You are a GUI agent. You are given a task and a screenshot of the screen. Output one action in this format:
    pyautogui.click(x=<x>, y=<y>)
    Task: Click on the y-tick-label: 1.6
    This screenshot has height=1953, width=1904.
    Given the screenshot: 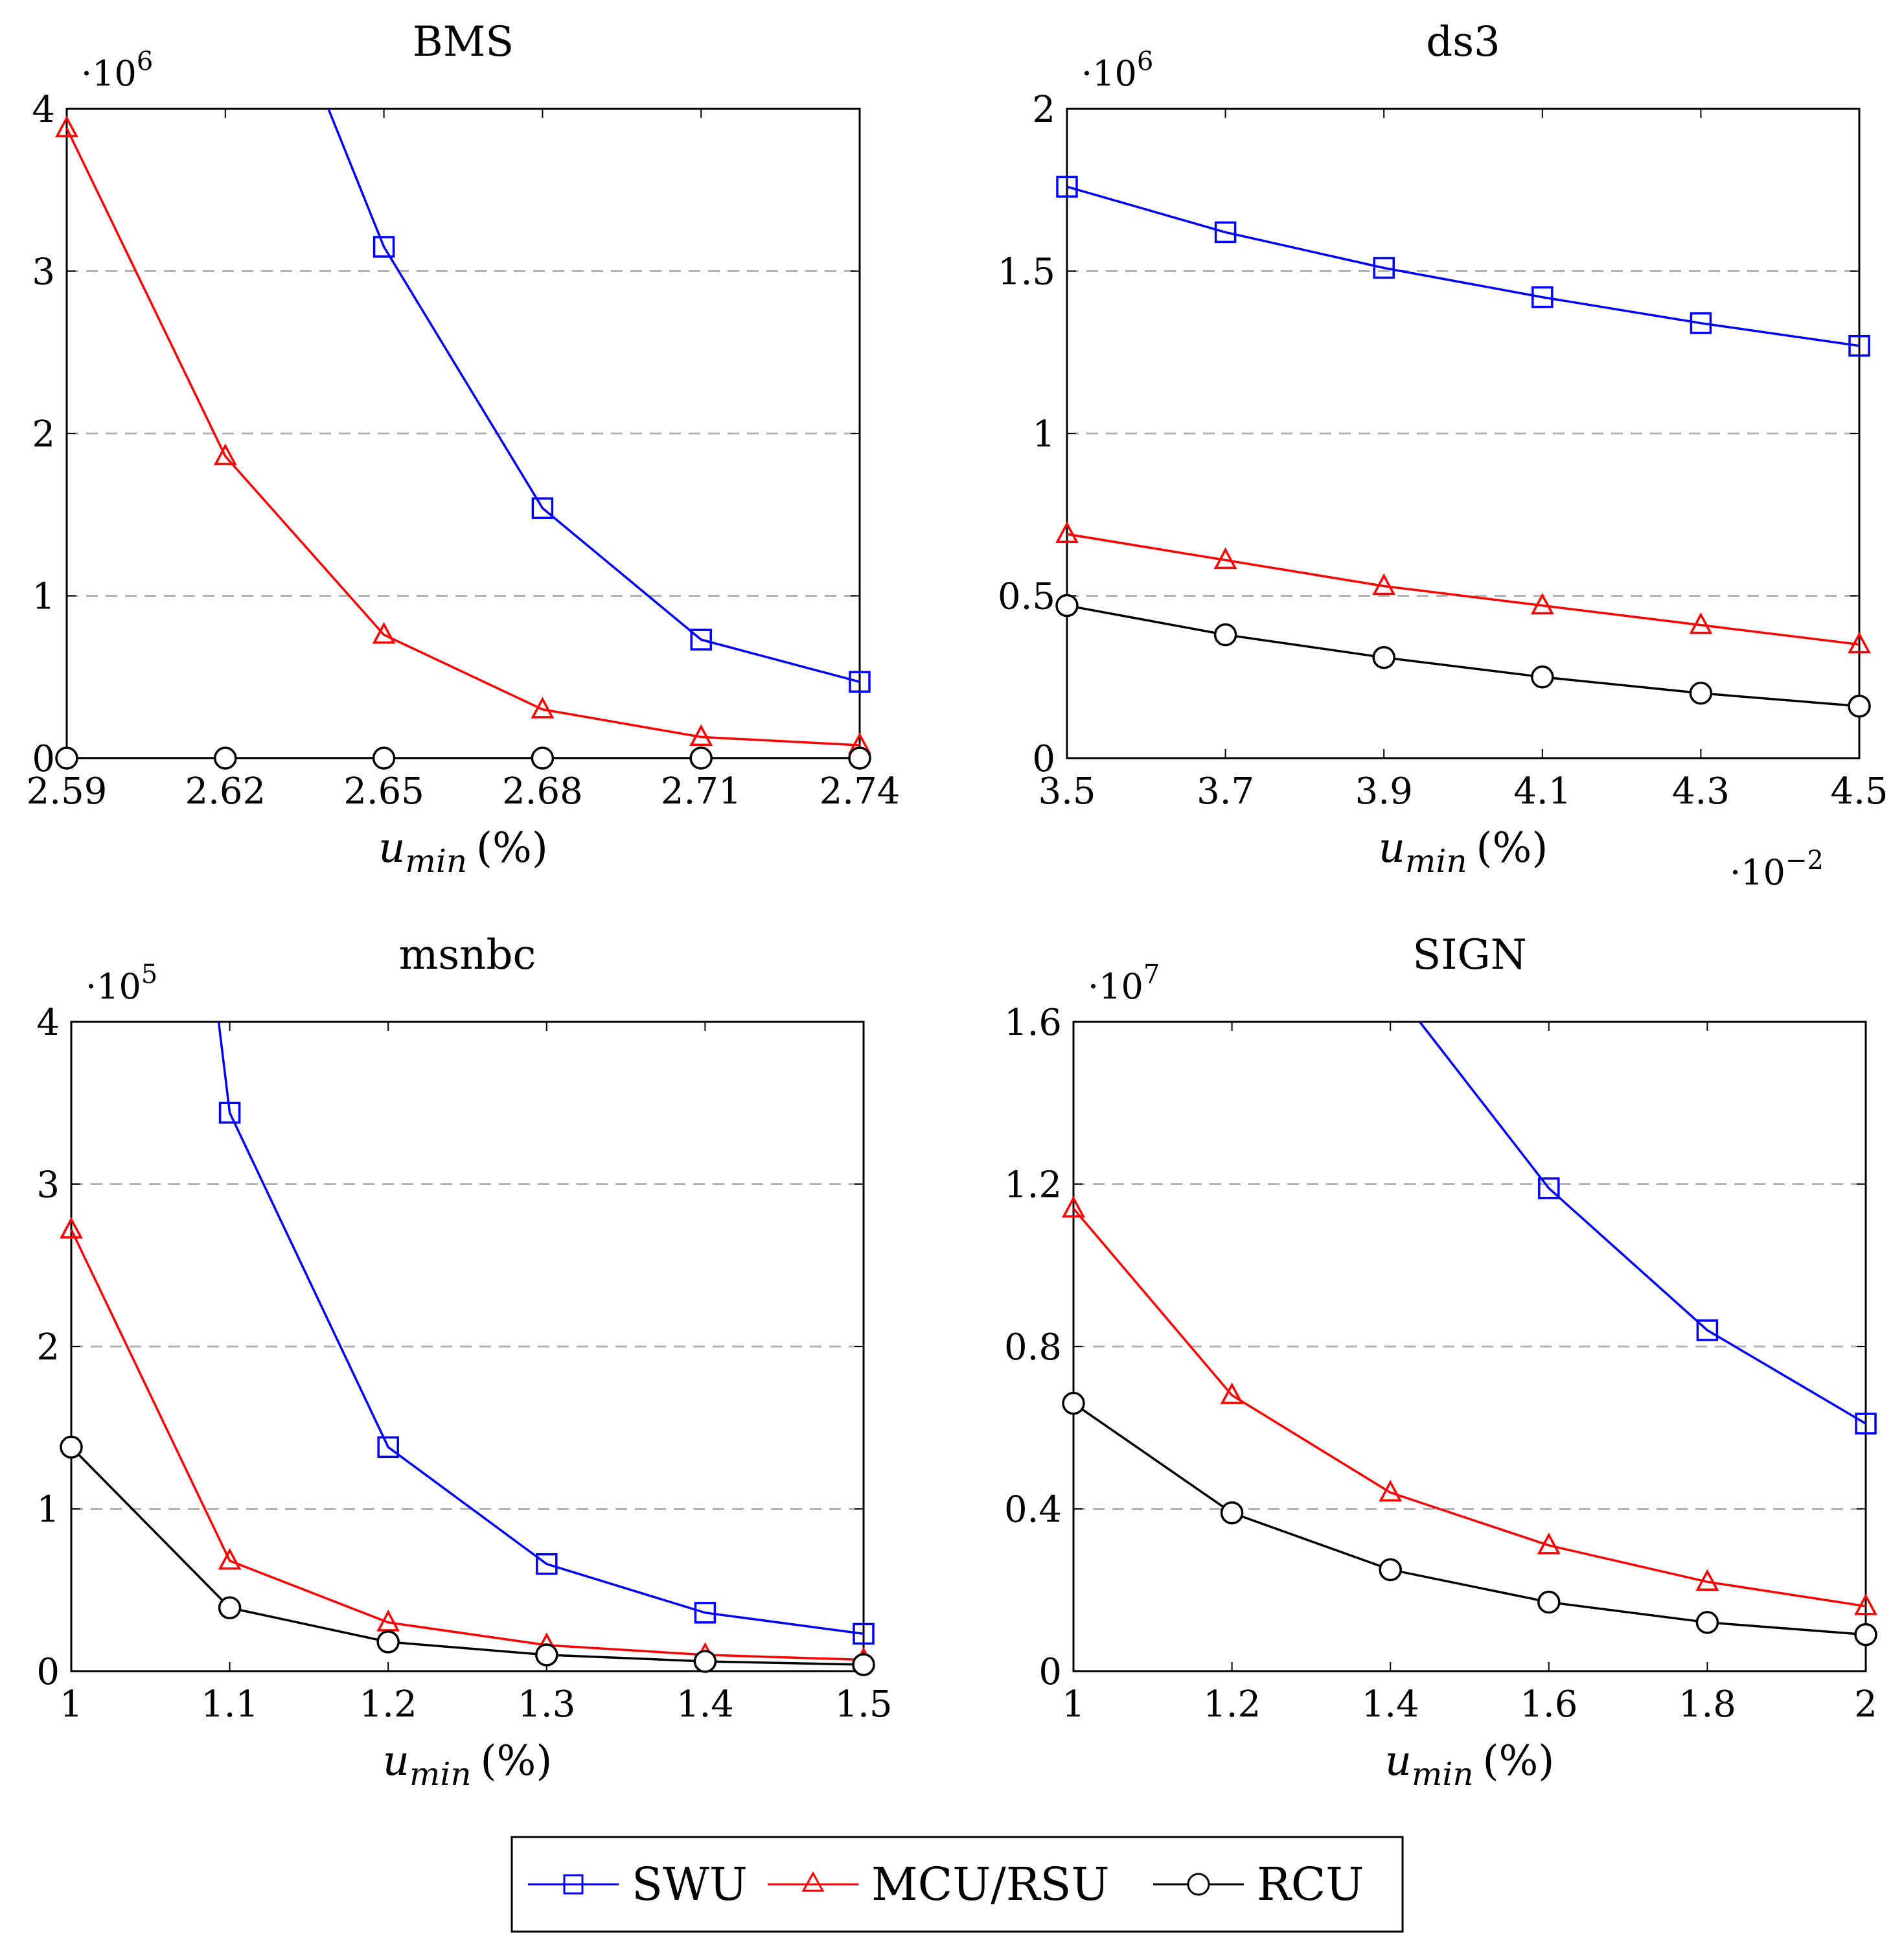 What is the action you would take?
    pyautogui.click(x=1033, y=1023)
    